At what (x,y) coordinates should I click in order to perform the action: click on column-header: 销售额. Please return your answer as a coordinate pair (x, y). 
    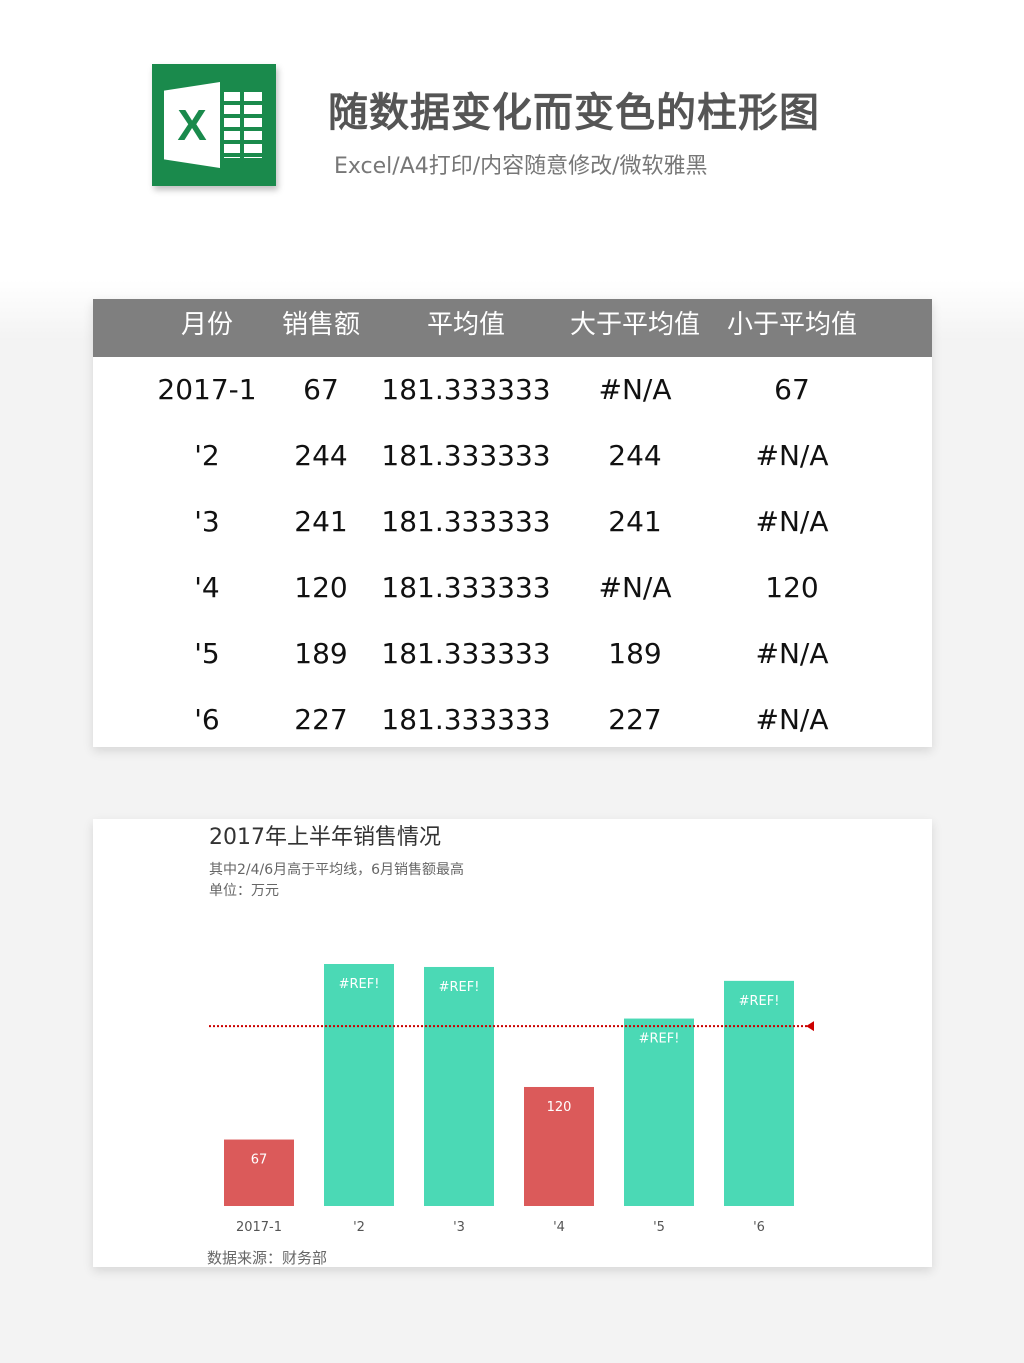
    Looking at the image, I should click on (320, 325).